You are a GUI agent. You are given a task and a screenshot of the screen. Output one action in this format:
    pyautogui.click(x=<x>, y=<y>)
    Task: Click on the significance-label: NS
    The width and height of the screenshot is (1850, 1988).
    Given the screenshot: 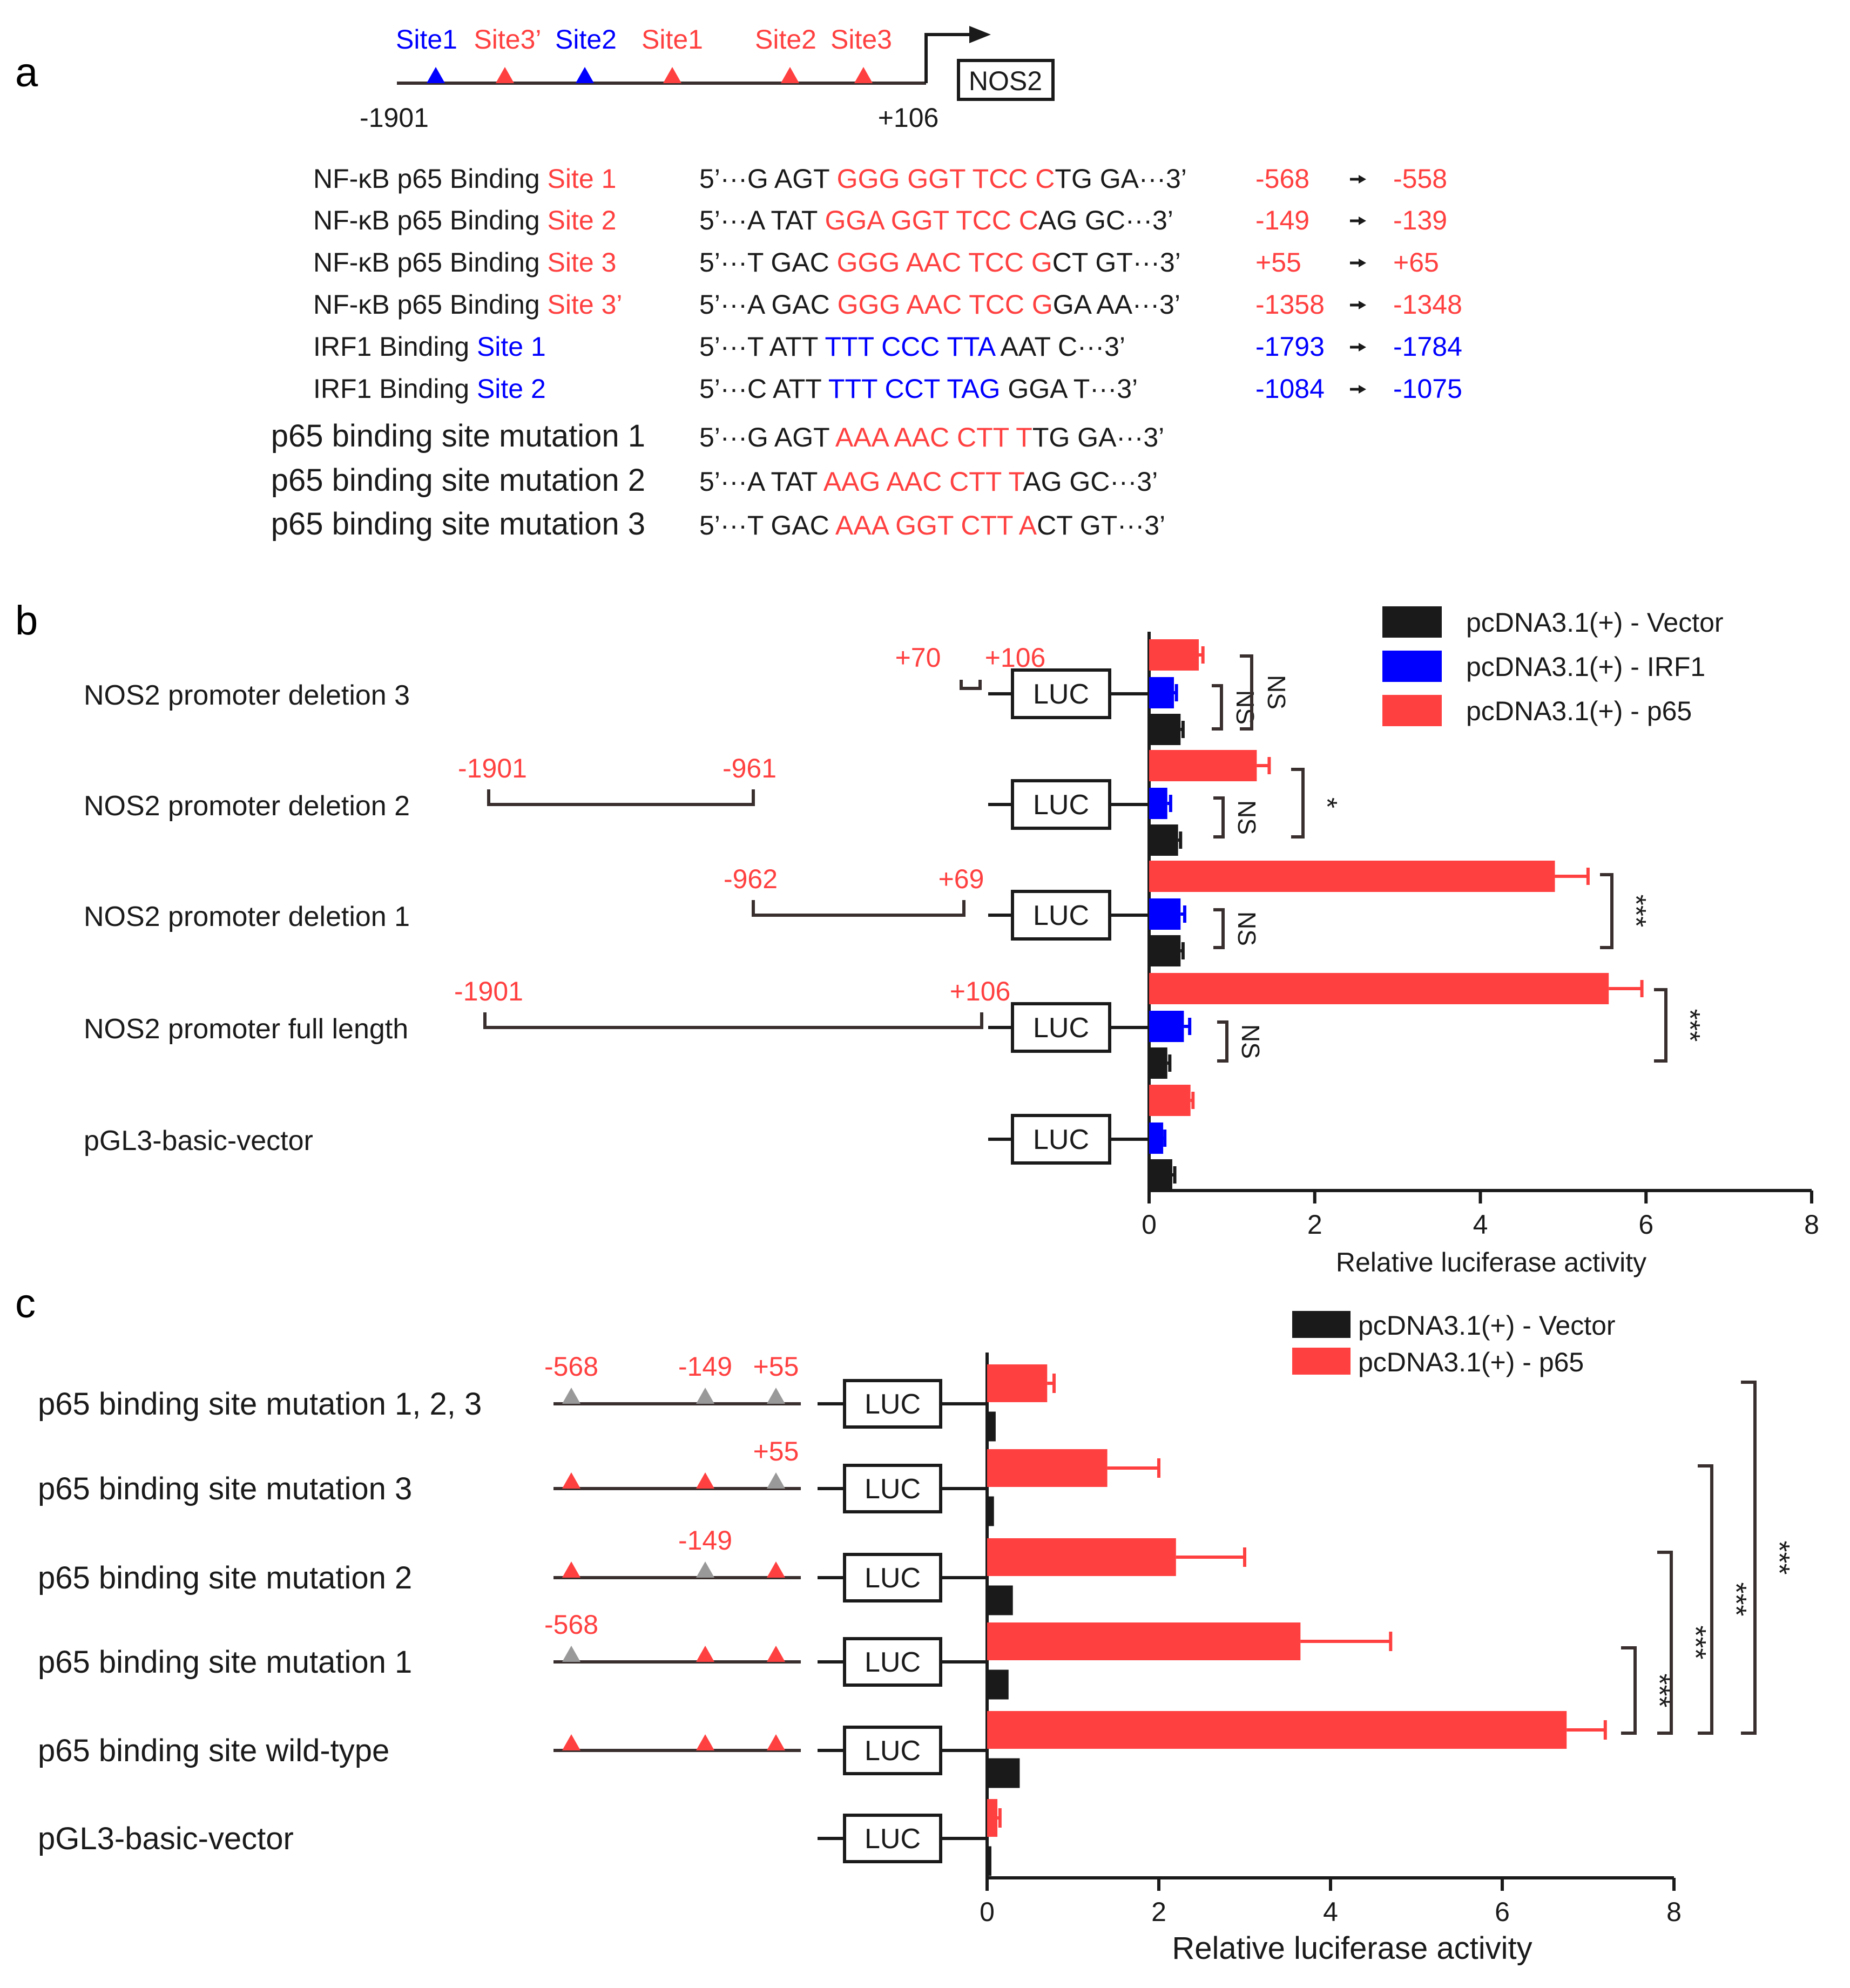 What is the action you would take?
    pyautogui.click(x=1247, y=817)
    